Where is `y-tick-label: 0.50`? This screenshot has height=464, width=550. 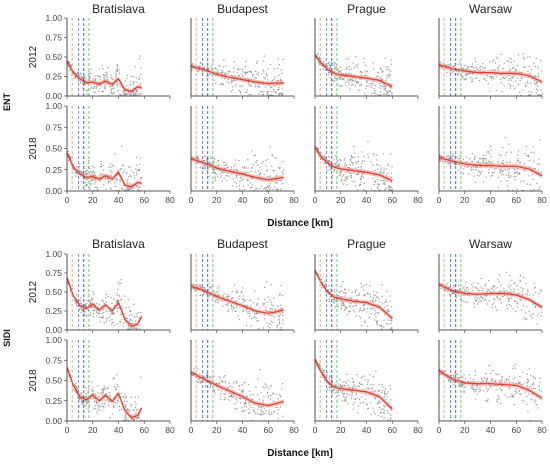
y-tick-label: 0.50 is located at coordinates (53, 381).